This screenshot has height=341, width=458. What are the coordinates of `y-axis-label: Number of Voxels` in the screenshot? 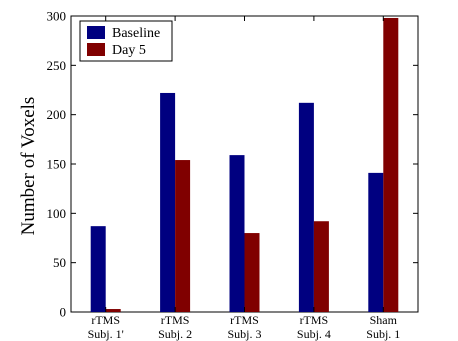 It's located at (28, 166).